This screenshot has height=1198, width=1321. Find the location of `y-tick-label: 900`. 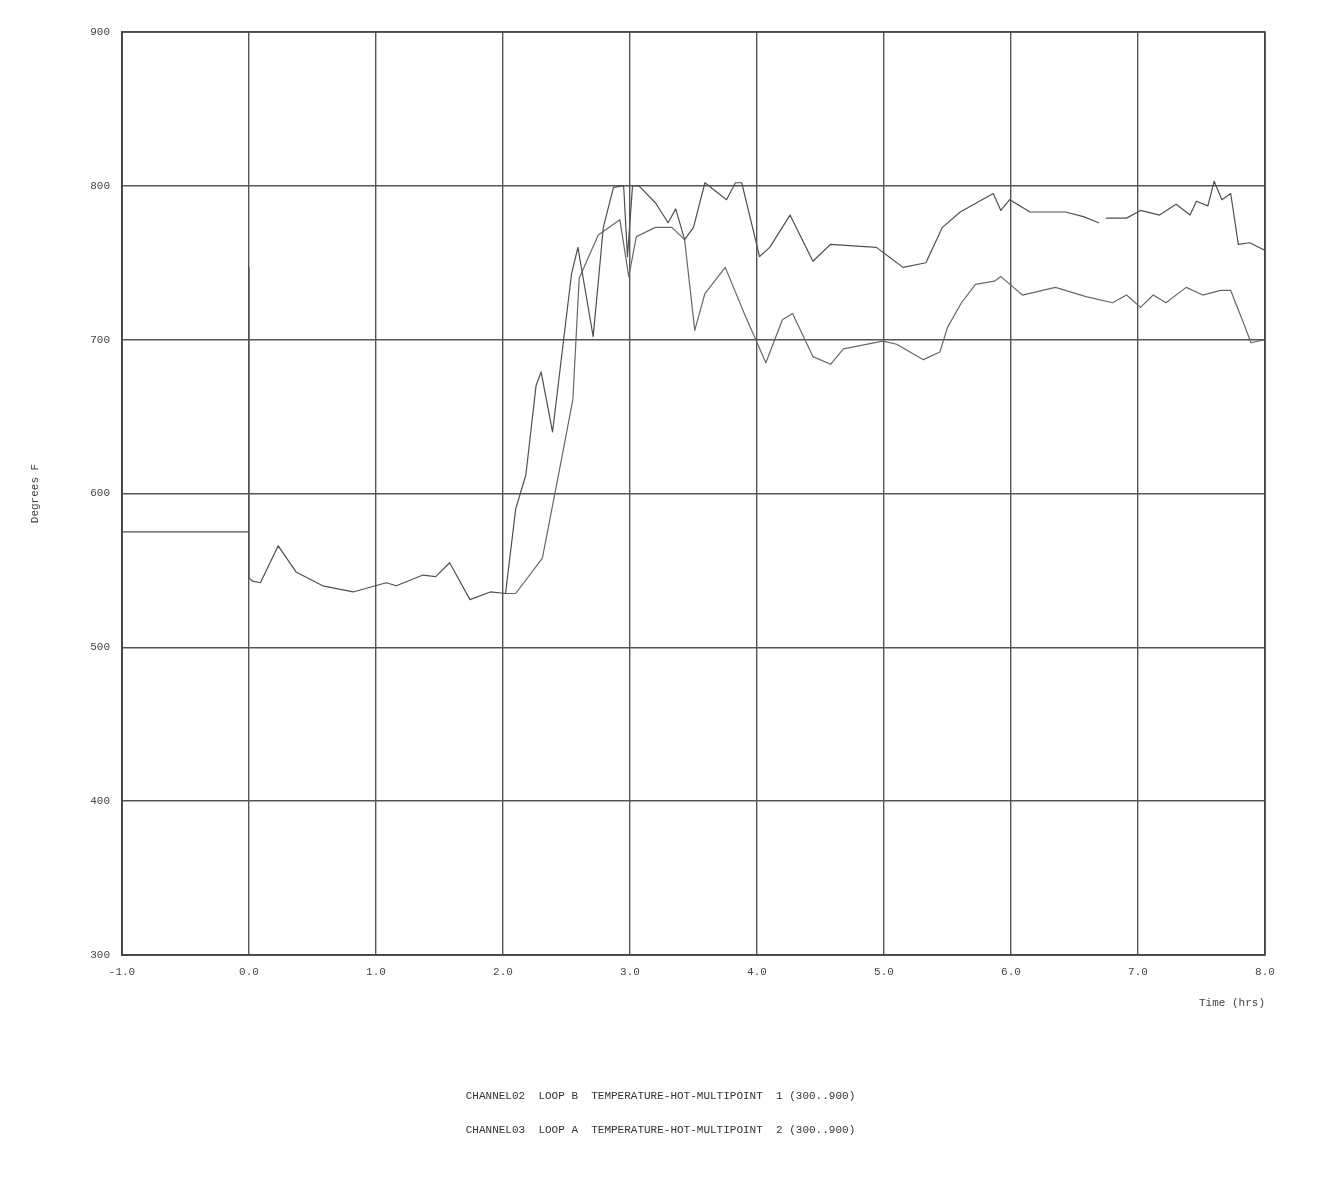

y-tick-label: 900 is located at coordinates (100, 31).